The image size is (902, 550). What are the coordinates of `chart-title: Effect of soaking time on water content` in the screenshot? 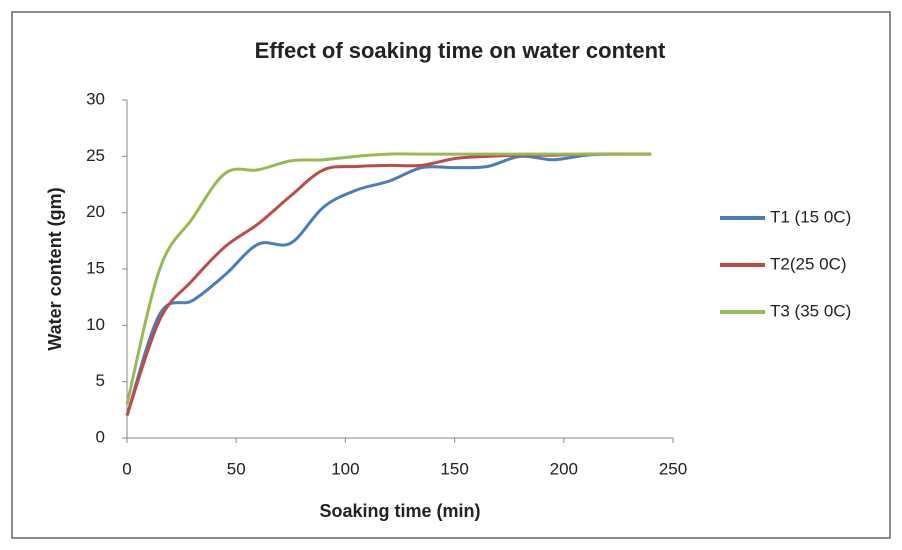 It's located at (460, 50).